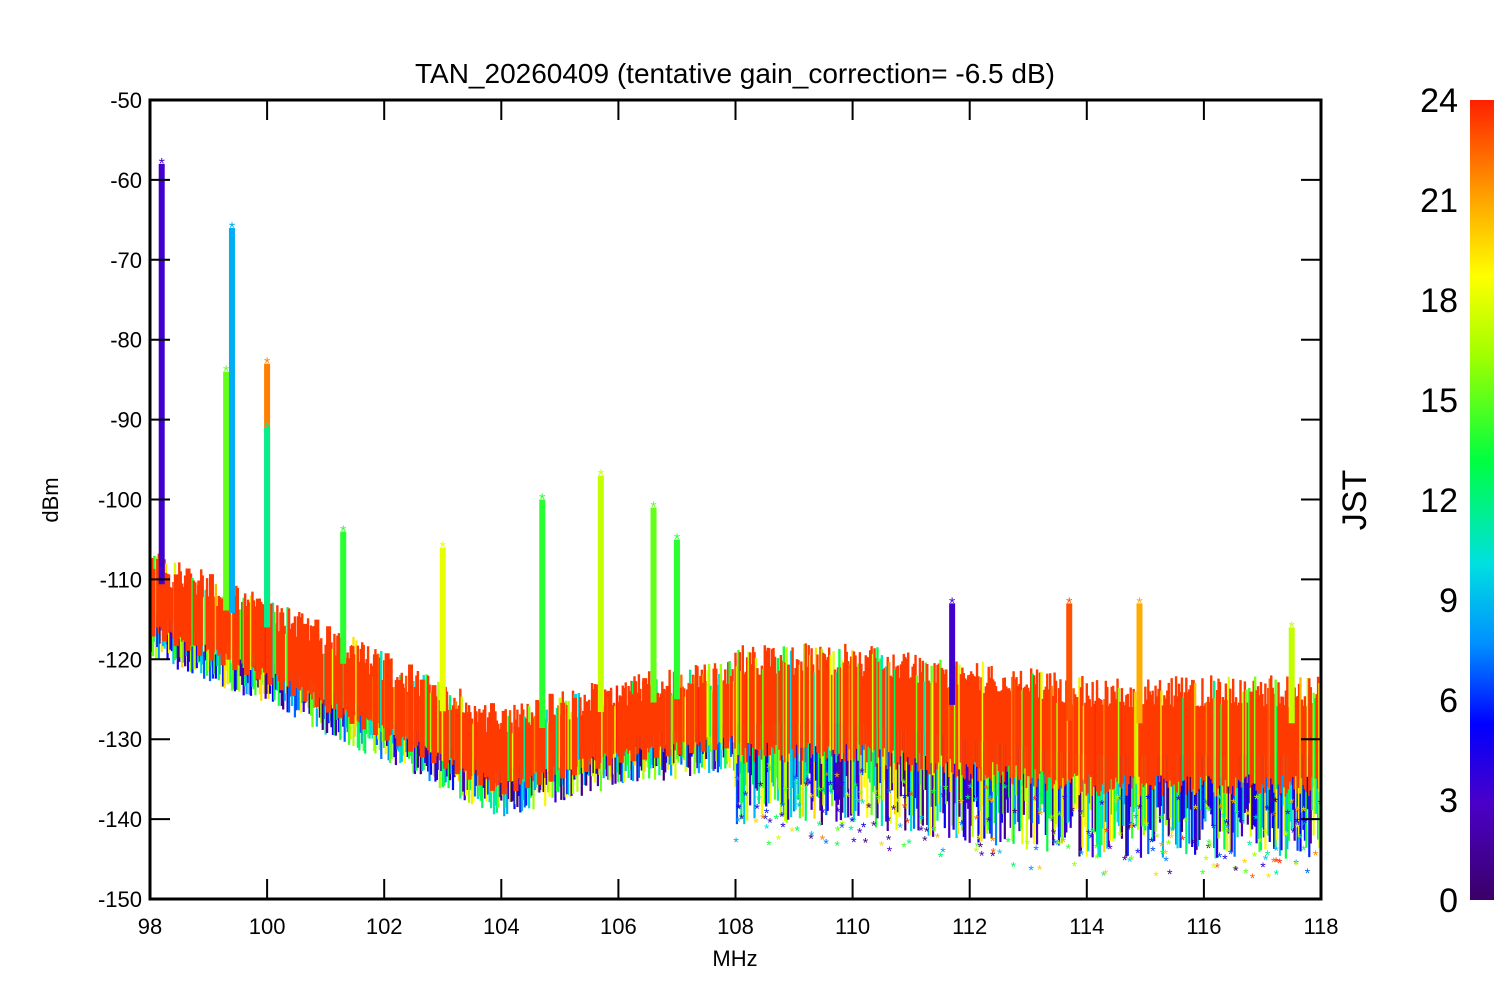  Describe the element at coordinates (618, 926) in the screenshot. I see `x-tick-label: 106` at that location.